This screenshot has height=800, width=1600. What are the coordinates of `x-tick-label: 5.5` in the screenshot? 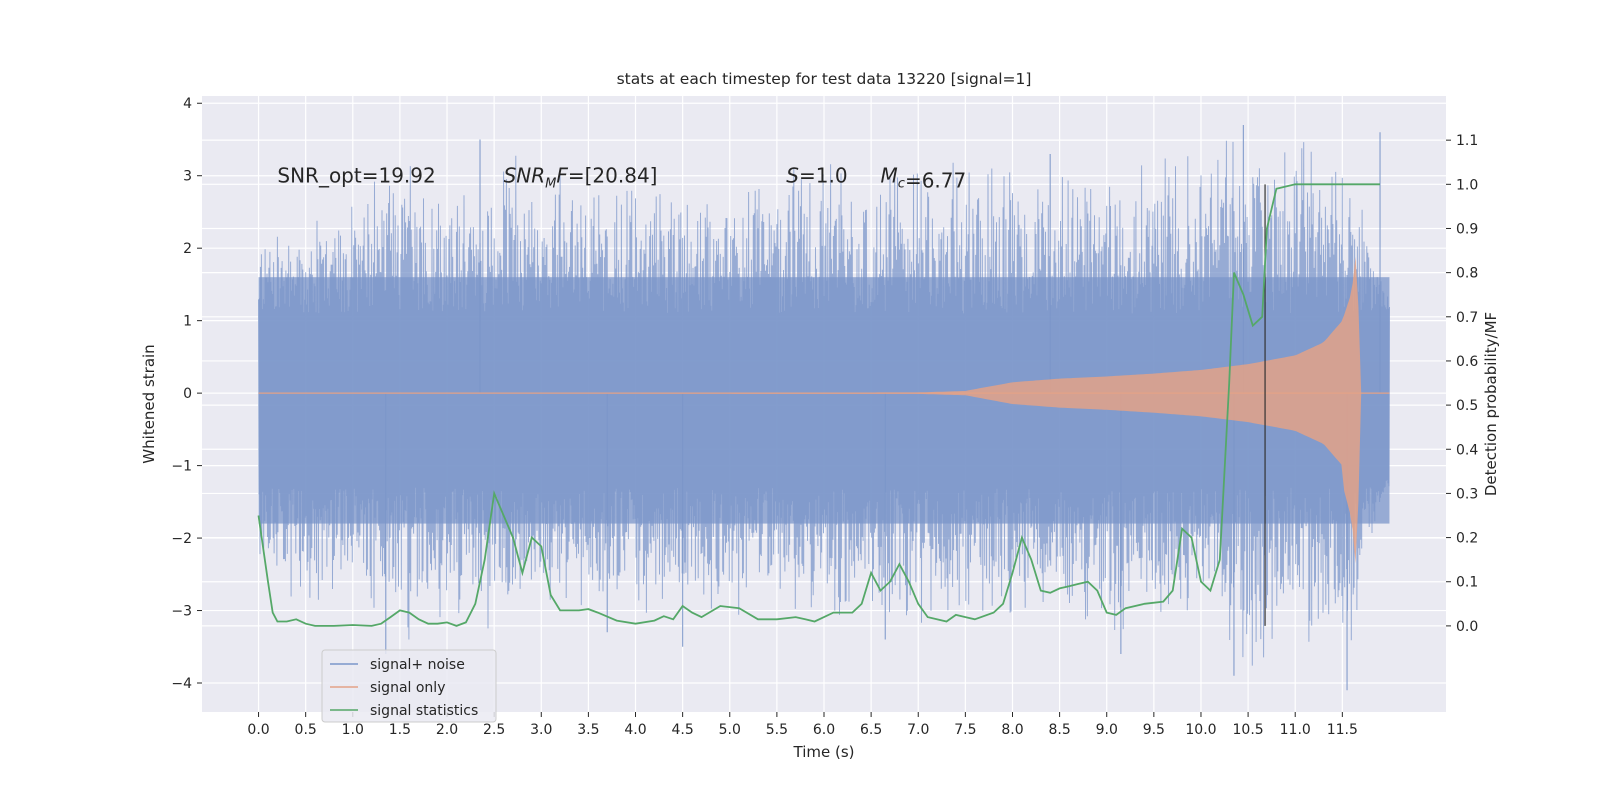 It's located at (777, 730).